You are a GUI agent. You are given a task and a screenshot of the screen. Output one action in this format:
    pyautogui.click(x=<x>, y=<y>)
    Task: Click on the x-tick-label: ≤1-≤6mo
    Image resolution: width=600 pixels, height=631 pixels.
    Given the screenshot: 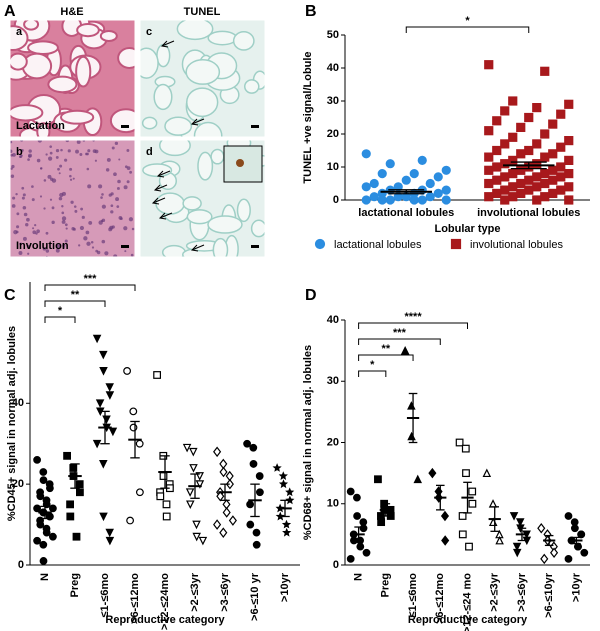 What is the action you would take?
    pyautogui.click(x=105, y=595)
    